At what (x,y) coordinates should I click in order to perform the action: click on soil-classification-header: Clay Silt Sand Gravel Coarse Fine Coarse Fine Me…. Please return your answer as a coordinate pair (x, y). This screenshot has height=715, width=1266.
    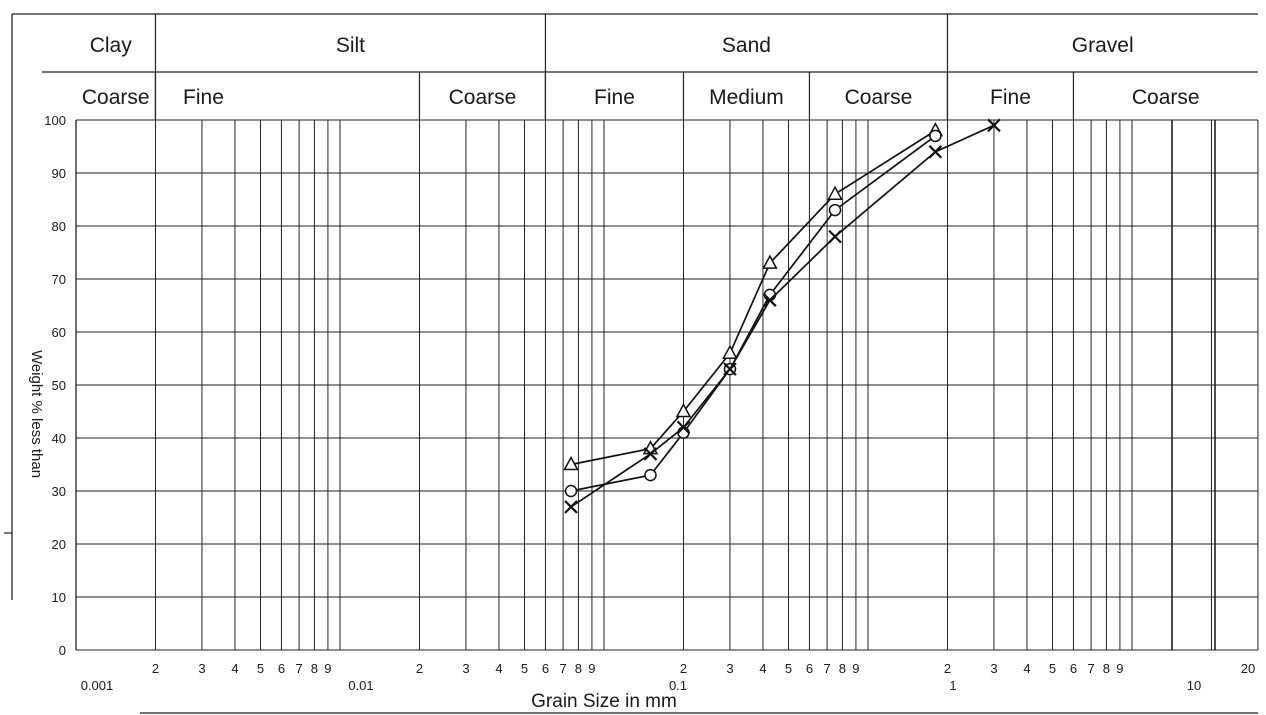
    Looking at the image, I should click on (650, 67).